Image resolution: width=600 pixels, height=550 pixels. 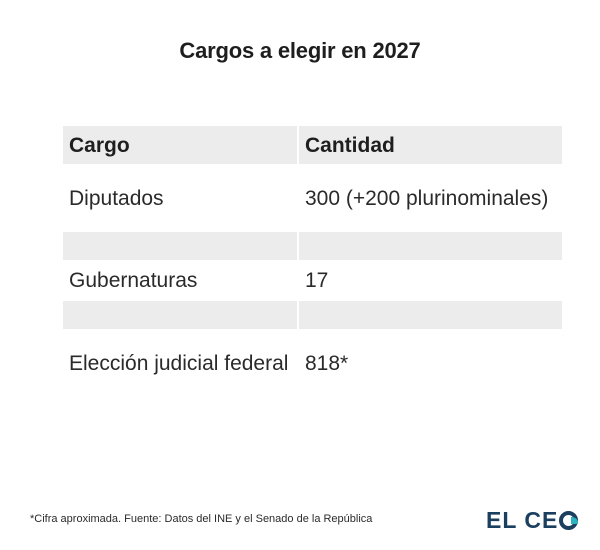 I want to click on brand-logo: EL CE, so click(x=532, y=520).